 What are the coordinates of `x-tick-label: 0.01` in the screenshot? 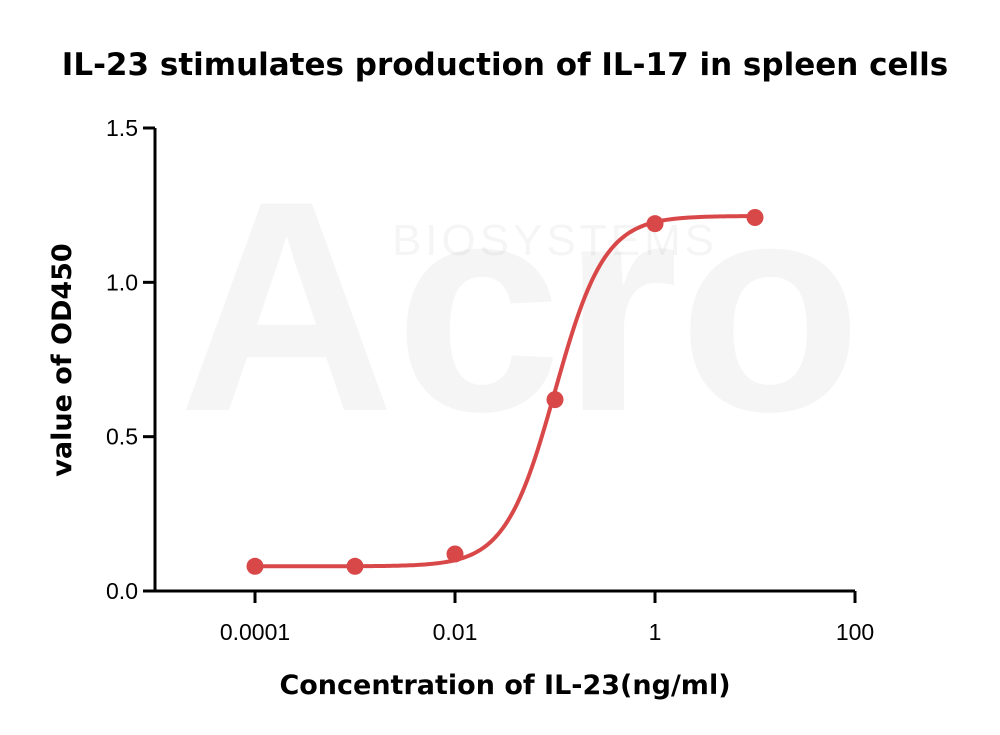 It's located at (455, 632).